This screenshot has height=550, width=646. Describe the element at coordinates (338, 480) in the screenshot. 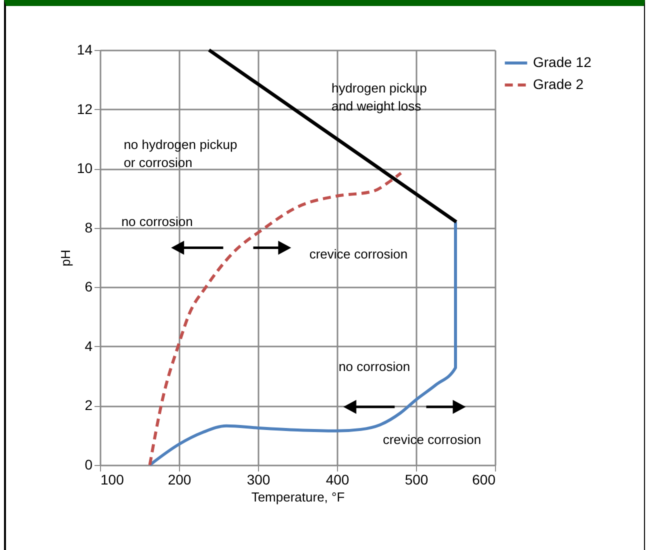

I see `x-tick-label: 400` at that location.